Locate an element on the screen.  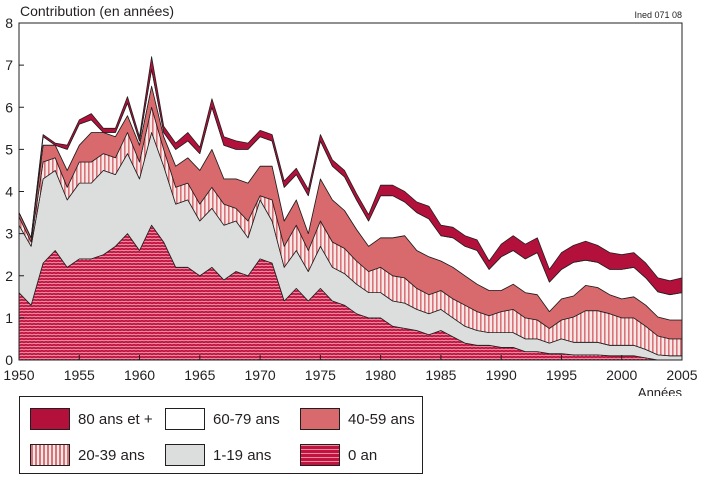
x-tick-label: 2005 is located at coordinates (681, 375).